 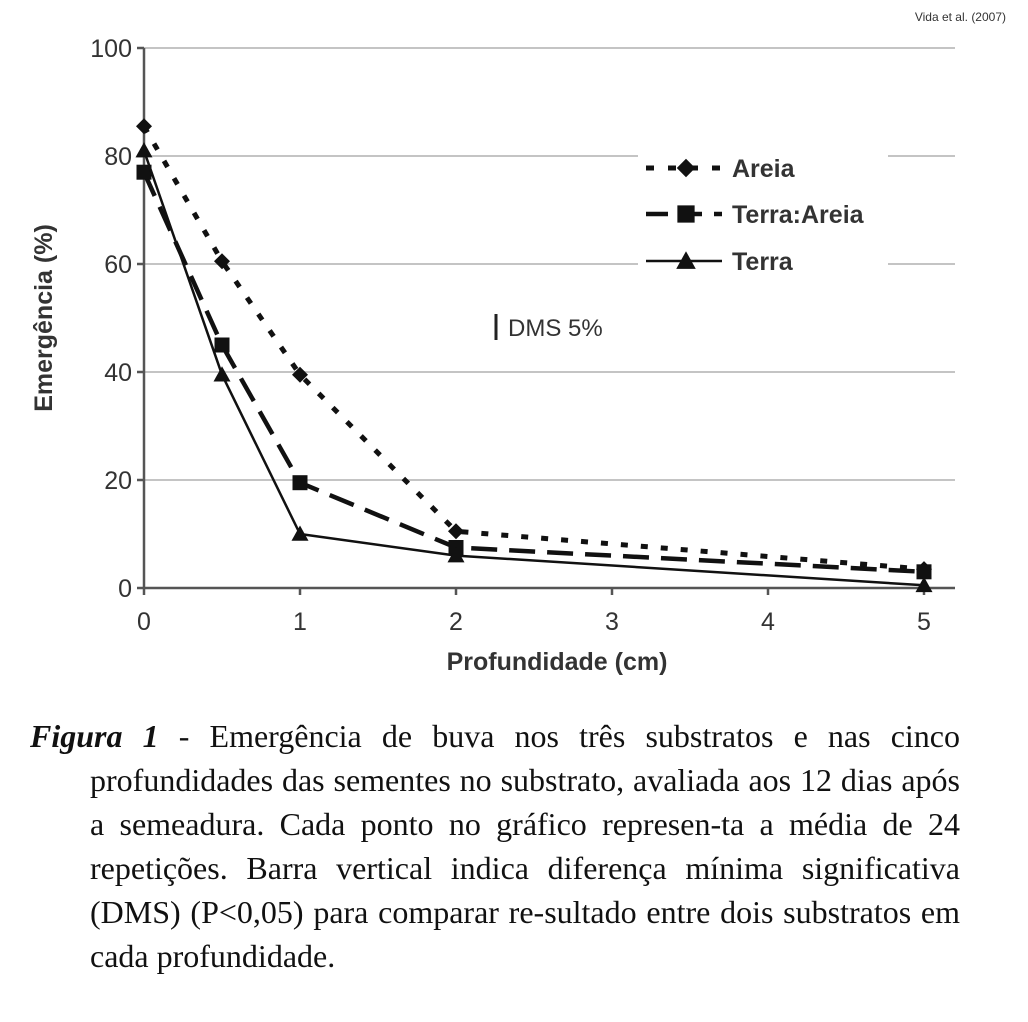 I want to click on dms-label: DMS 5%, so click(x=555, y=328).